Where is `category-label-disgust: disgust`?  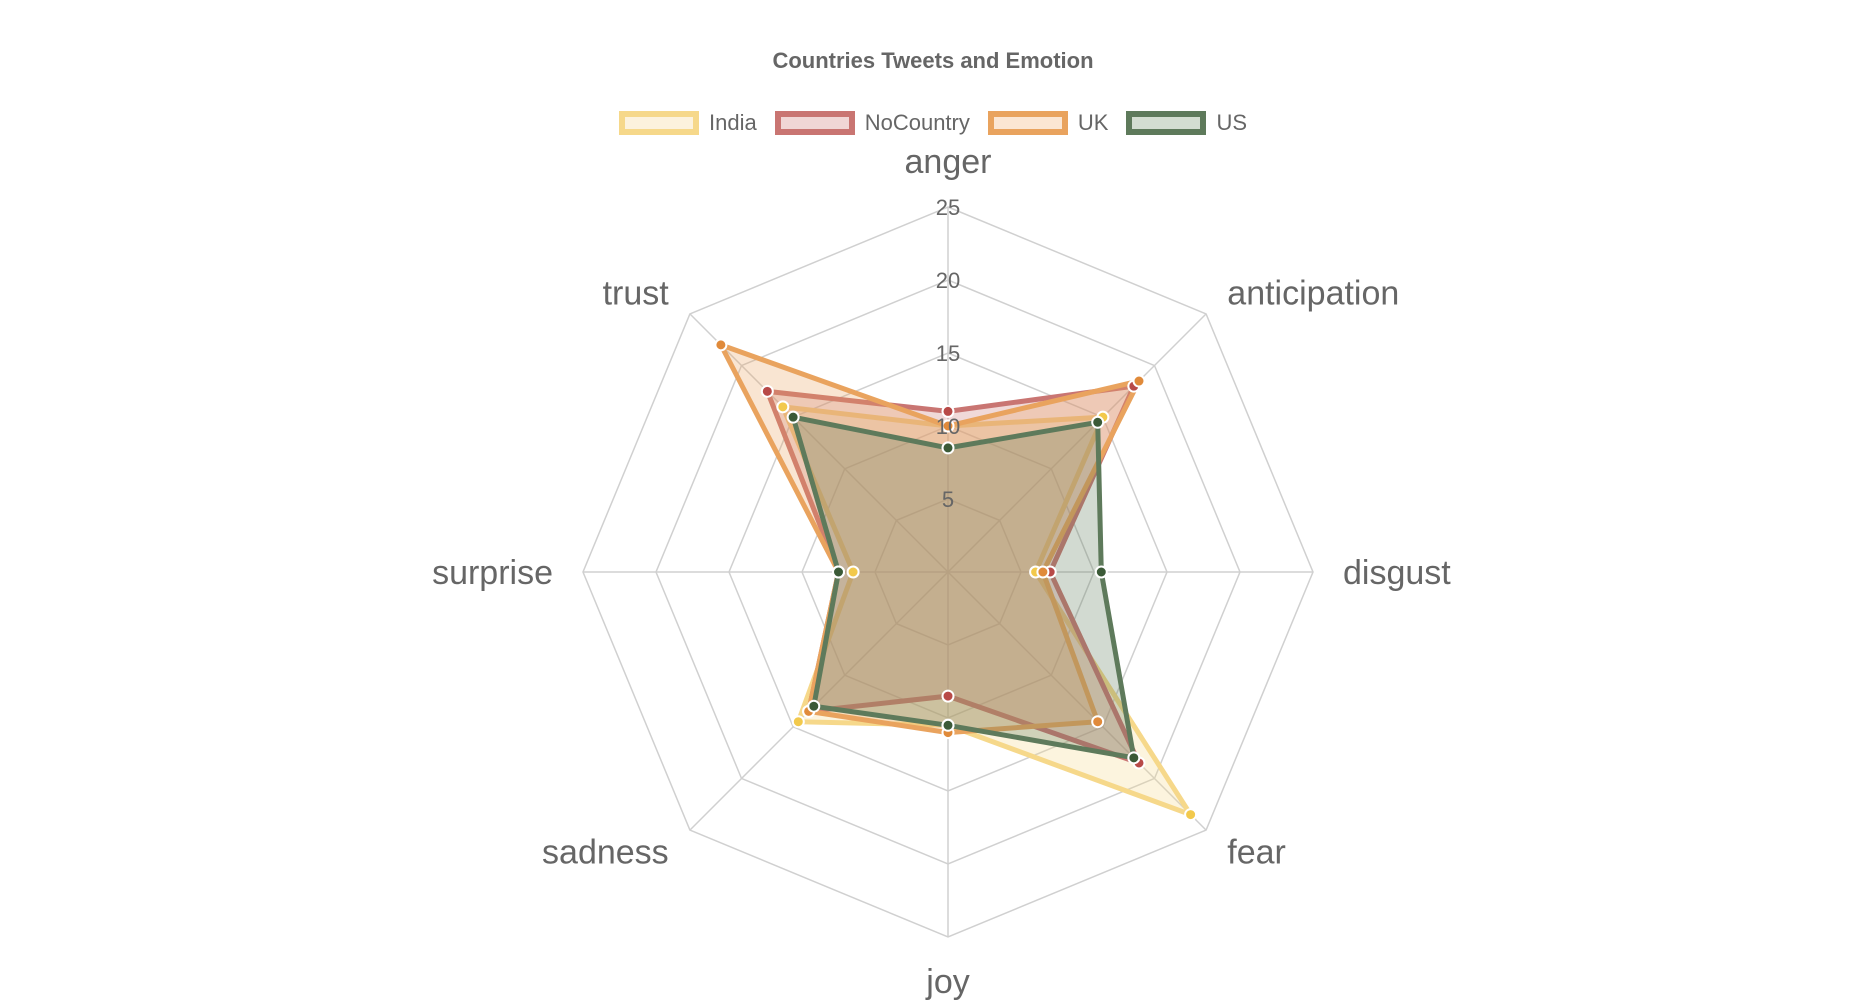 category-label-disgust: disgust is located at coordinates (1397, 573).